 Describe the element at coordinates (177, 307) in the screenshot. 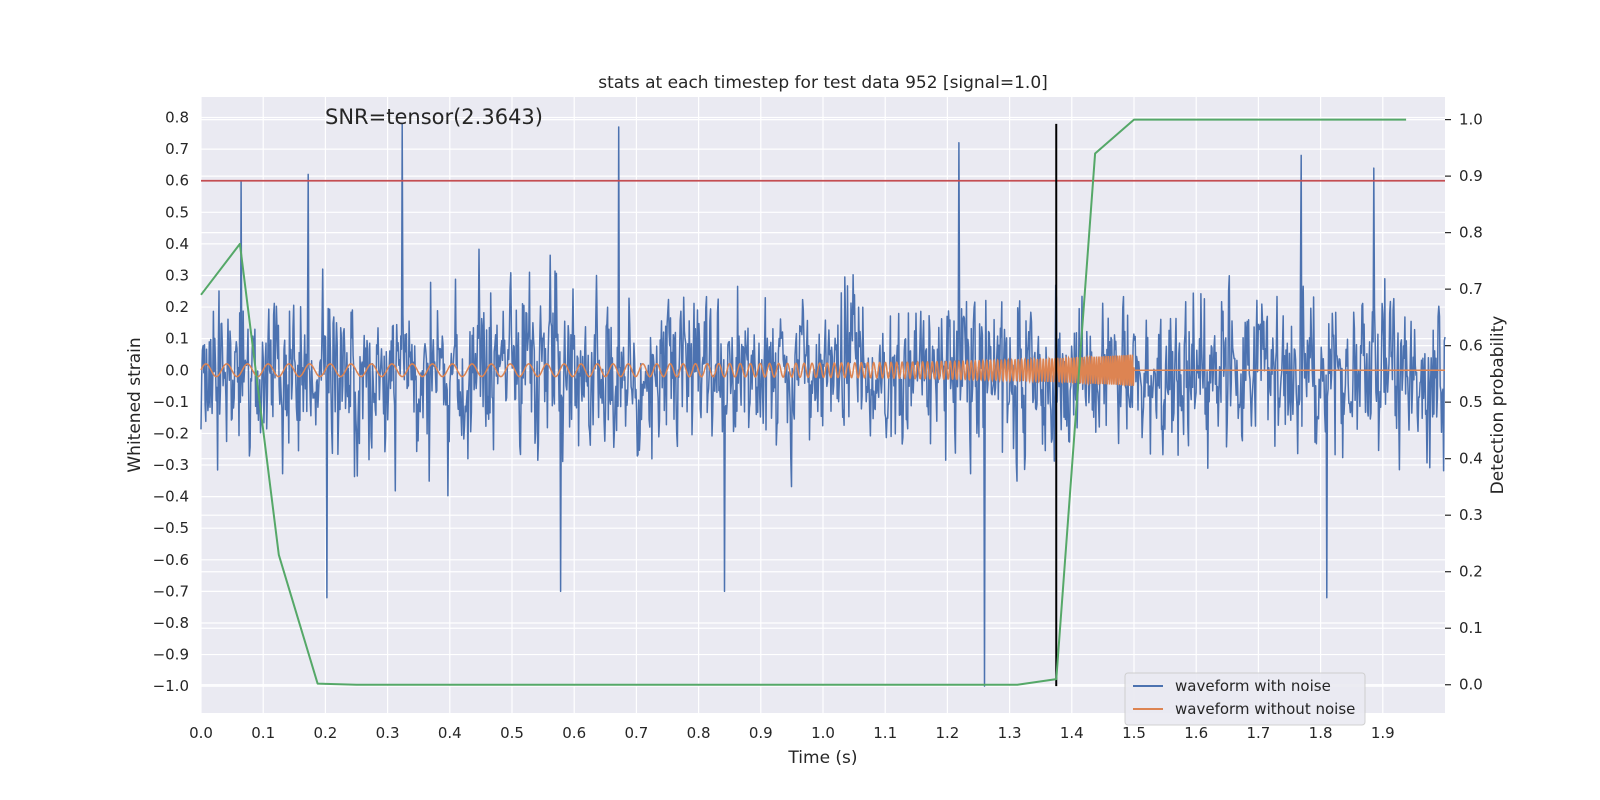

I see `y-tick-label-6: 0.2` at that location.